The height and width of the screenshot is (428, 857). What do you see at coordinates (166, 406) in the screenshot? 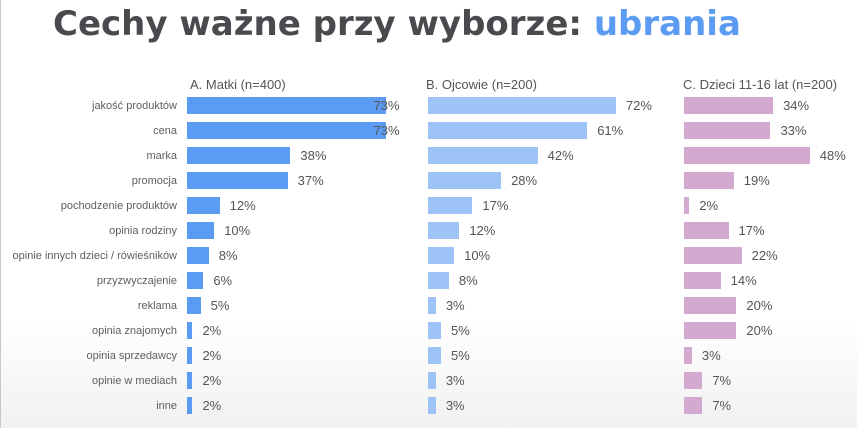
I see `category-label: inne` at bounding box center [166, 406].